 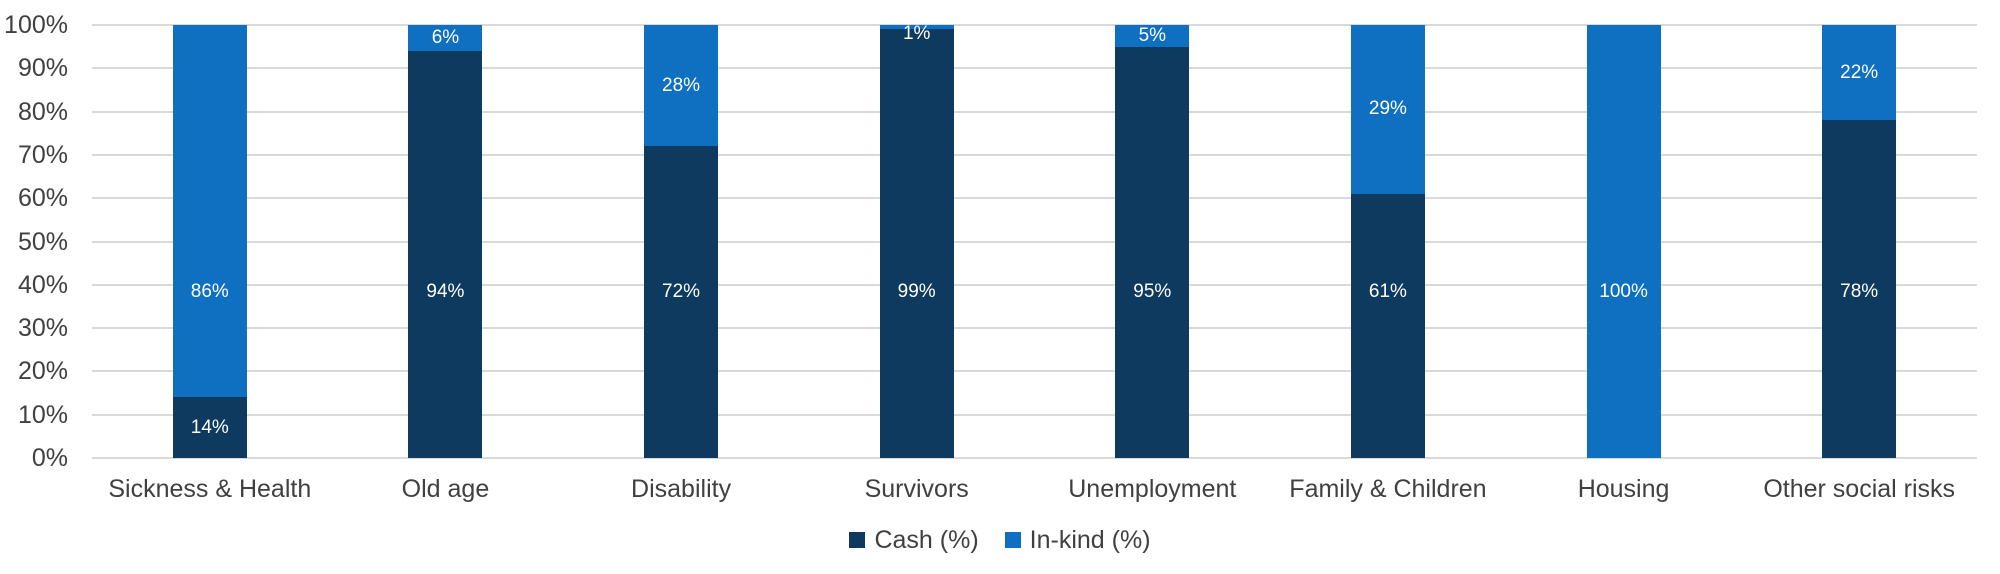 I want to click on data-label-inkind: 29%, so click(x=1387, y=109).